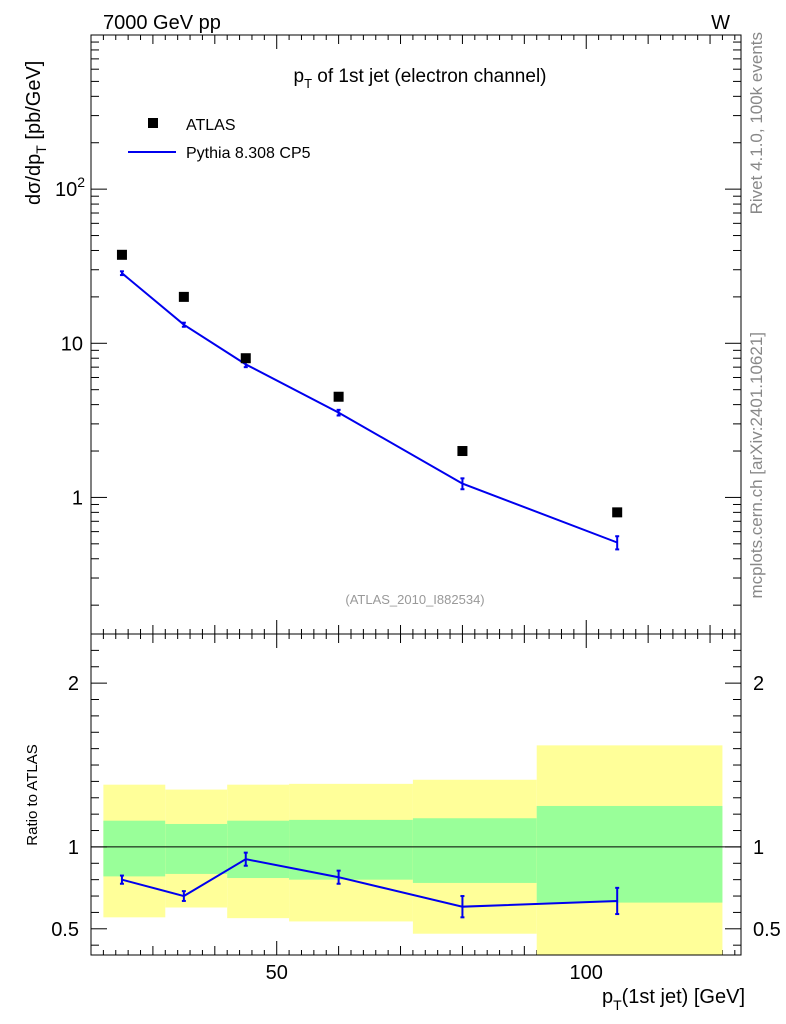  Describe the element at coordinates (153, 123) in the screenshot. I see `legend-marker-atlas` at that location.